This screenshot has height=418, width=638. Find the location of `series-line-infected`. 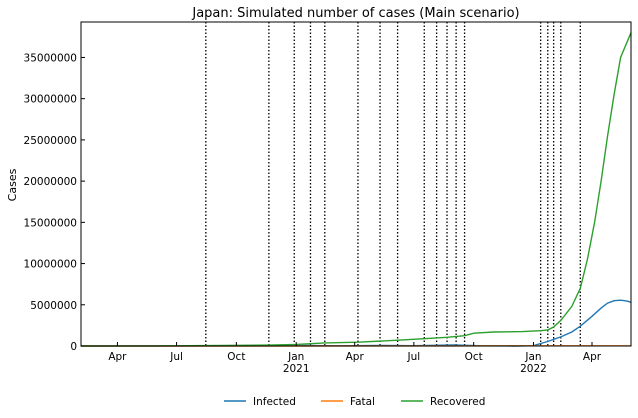

series-line-infected is located at coordinates (356, 323).